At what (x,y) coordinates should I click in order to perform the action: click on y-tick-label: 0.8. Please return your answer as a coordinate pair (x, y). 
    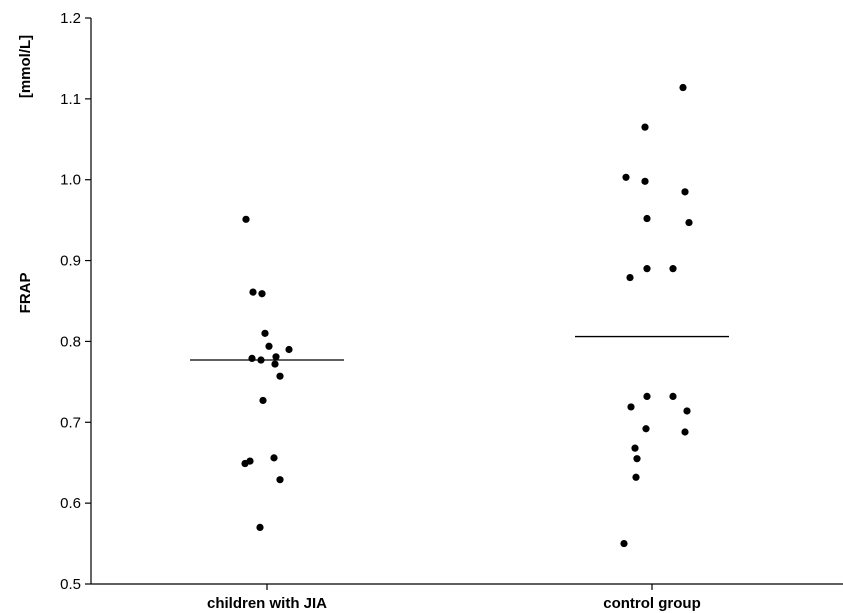
    Looking at the image, I should click on (70, 341).